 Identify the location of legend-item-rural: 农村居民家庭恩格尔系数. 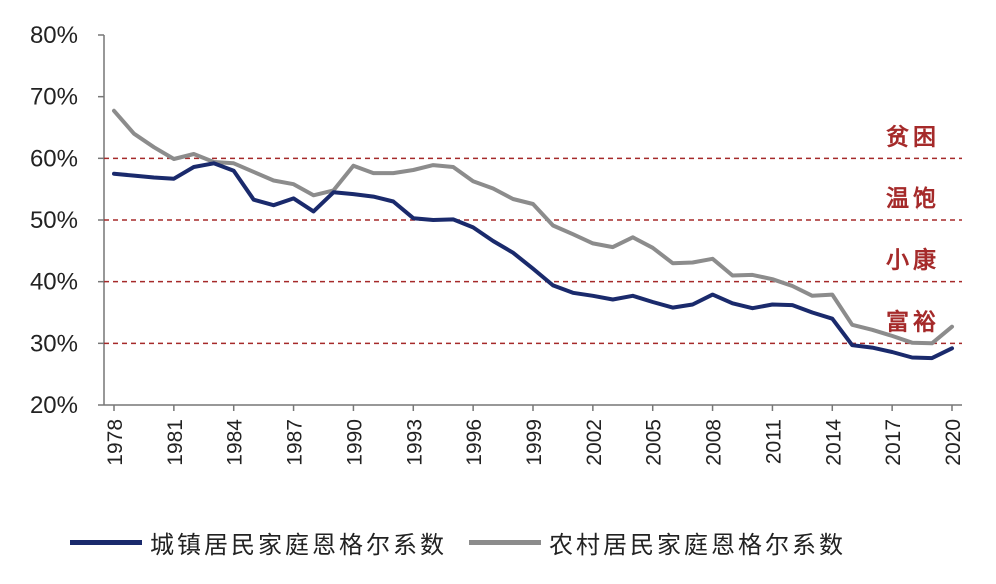
(657, 542).